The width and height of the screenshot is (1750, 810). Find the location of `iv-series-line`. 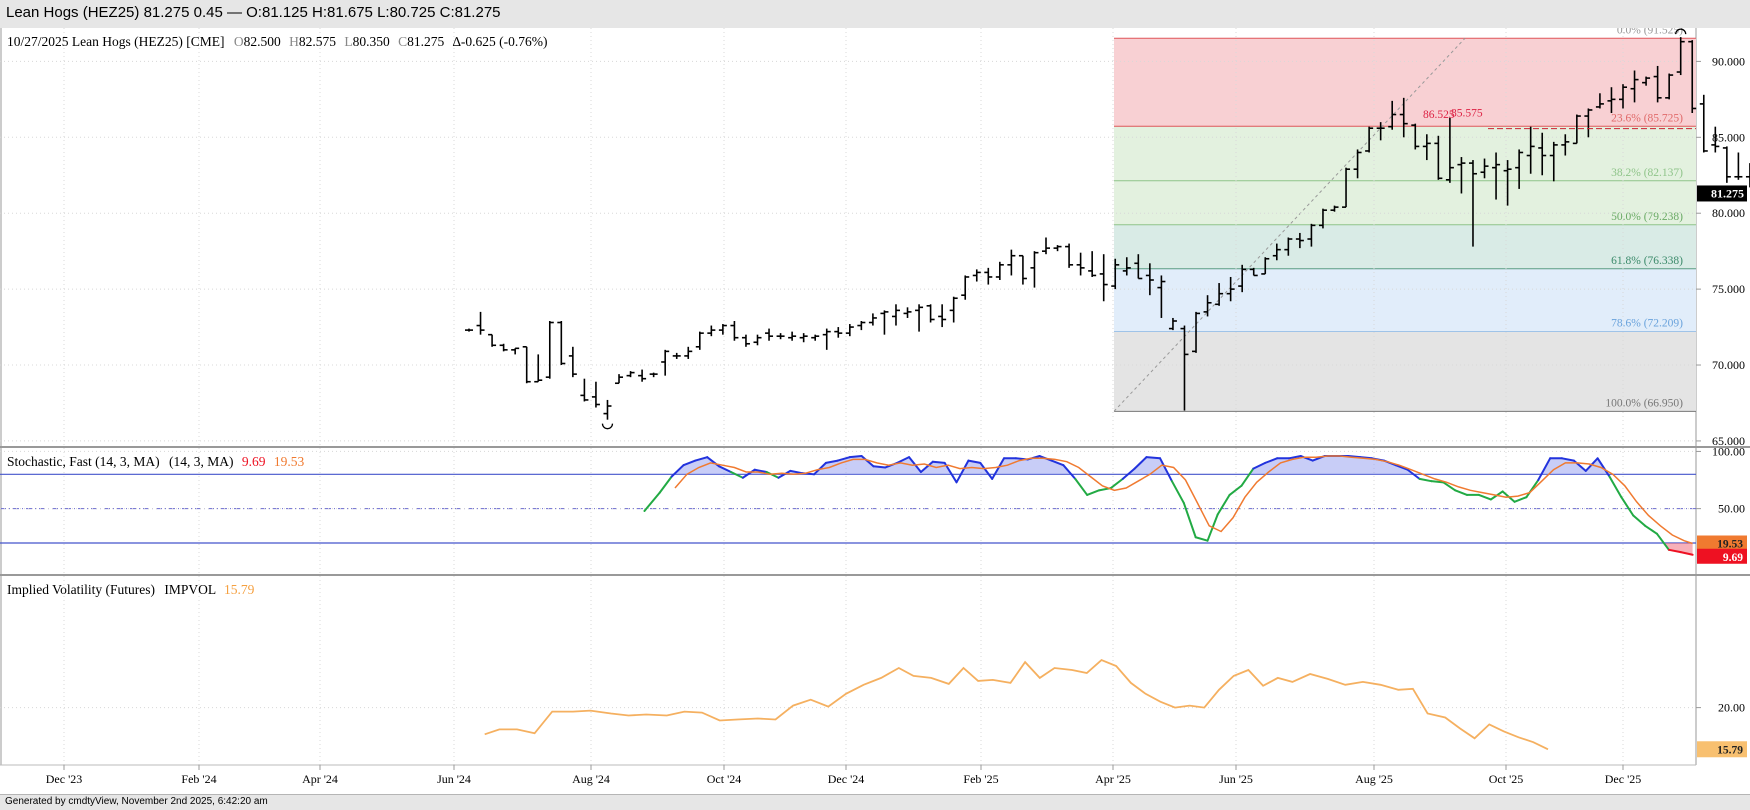

iv-series-line is located at coordinates (1016, 705).